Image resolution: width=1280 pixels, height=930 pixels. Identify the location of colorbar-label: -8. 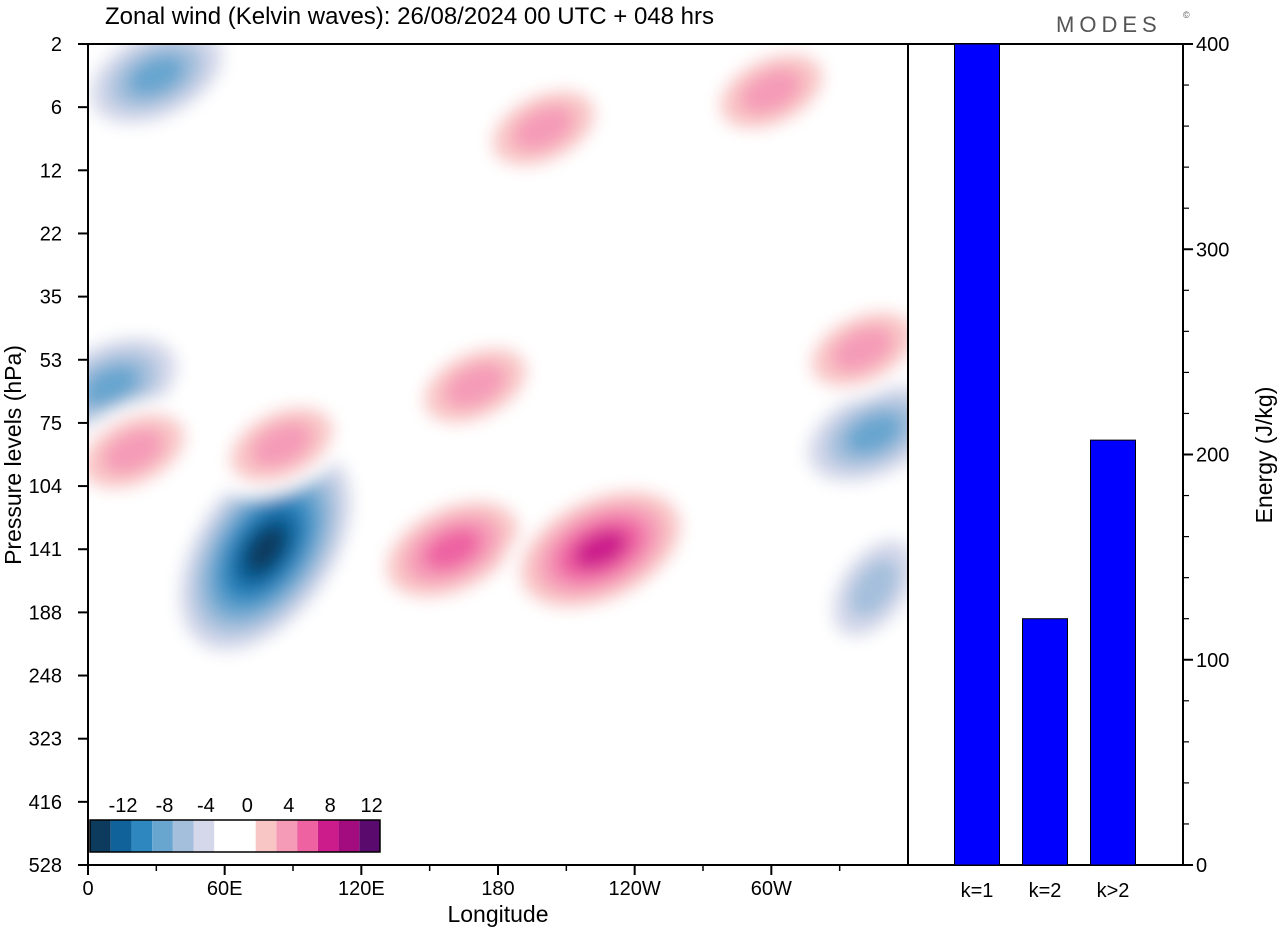
(165, 806).